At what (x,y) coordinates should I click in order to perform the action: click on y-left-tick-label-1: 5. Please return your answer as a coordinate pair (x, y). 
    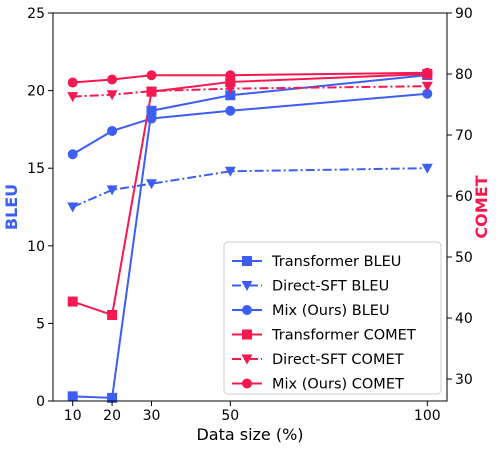
    Looking at the image, I should click on (40, 324).